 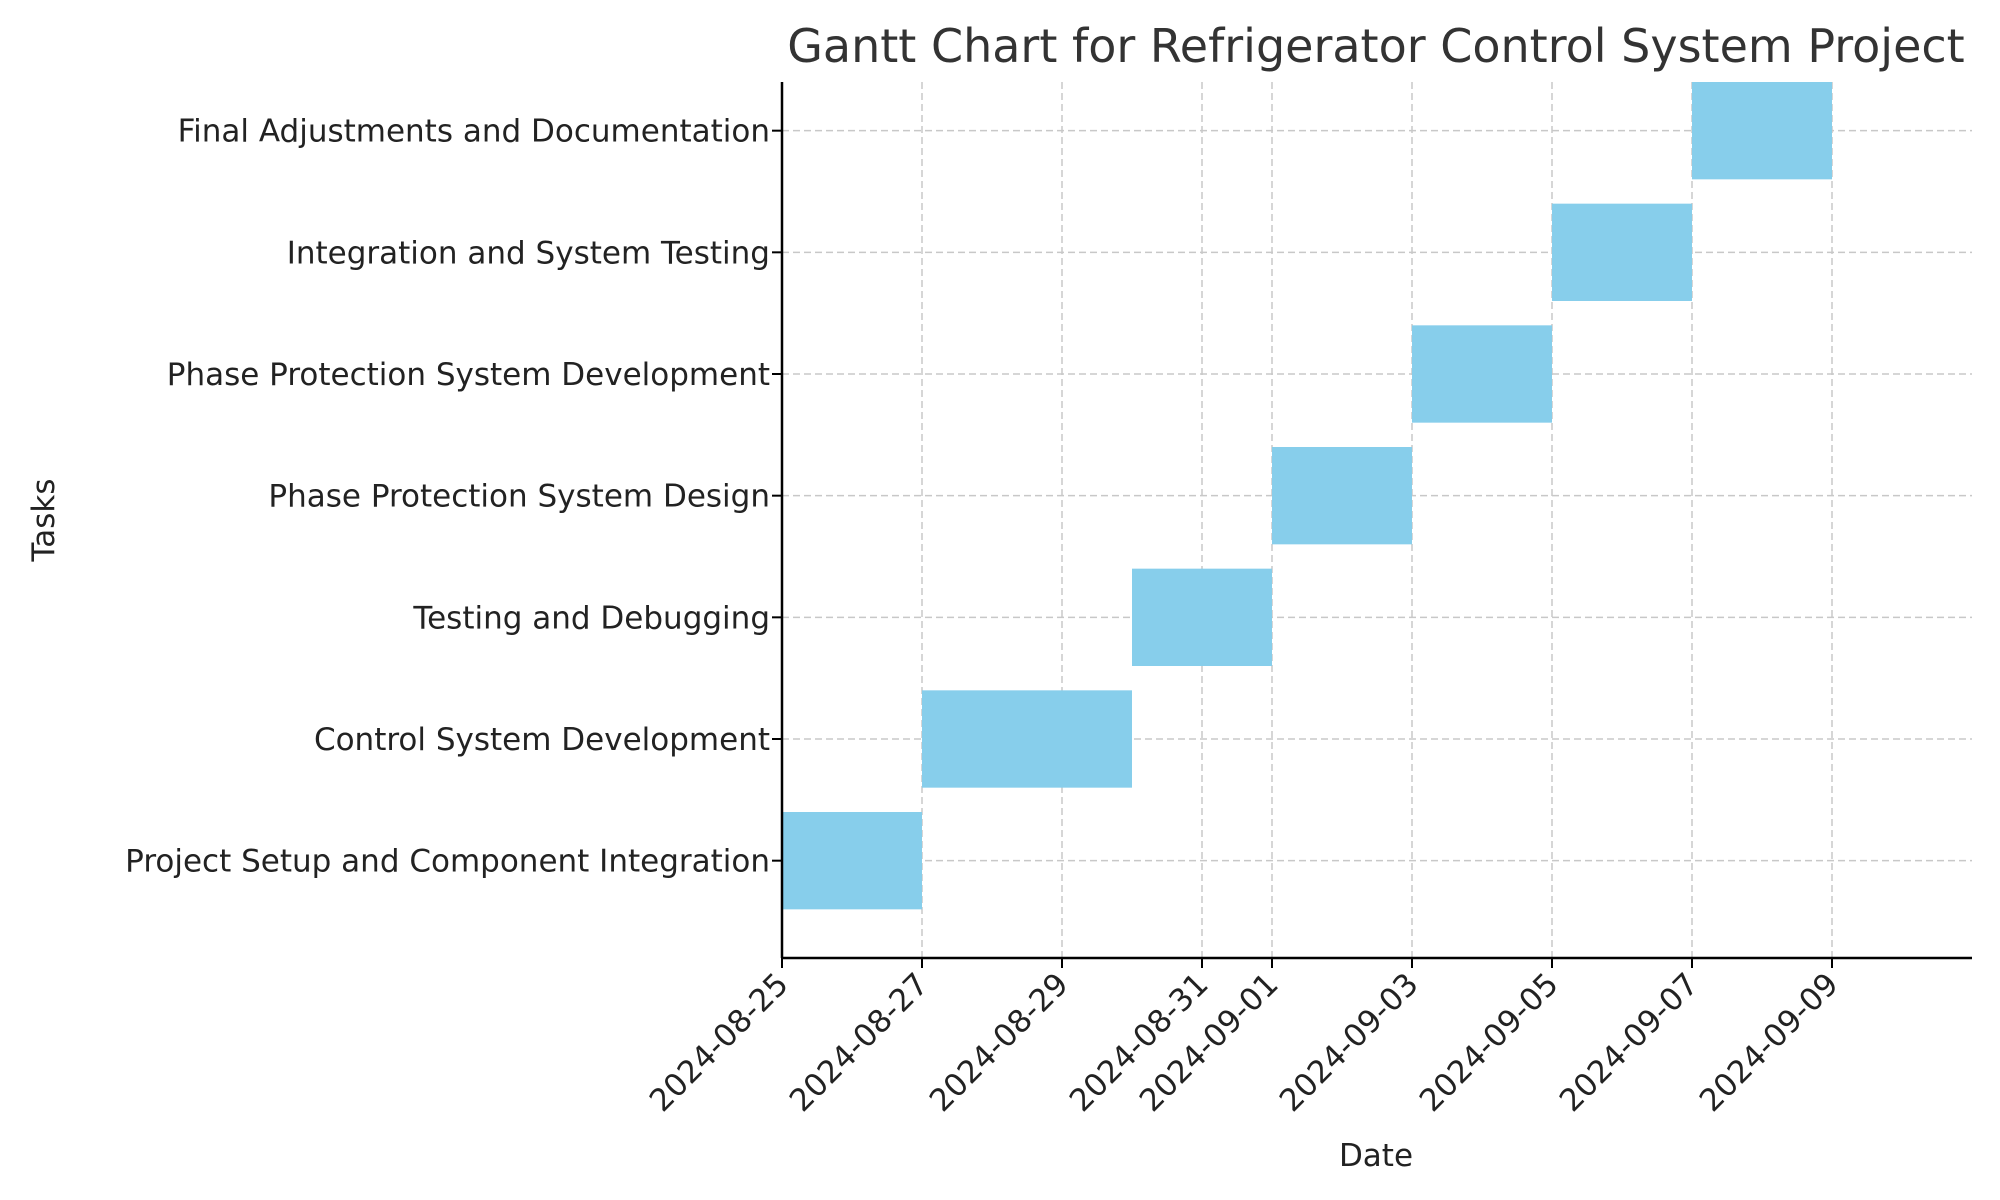 What do you see at coordinates (999, 1042) in the screenshot?
I see `x-tick-label: 2024-08-29` at bounding box center [999, 1042].